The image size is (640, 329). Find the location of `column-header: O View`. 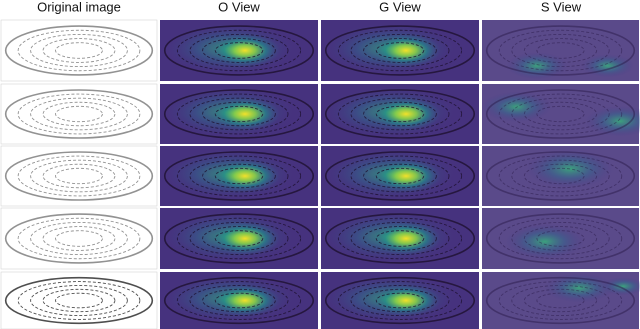

column-header: O View is located at coordinates (239, 7).